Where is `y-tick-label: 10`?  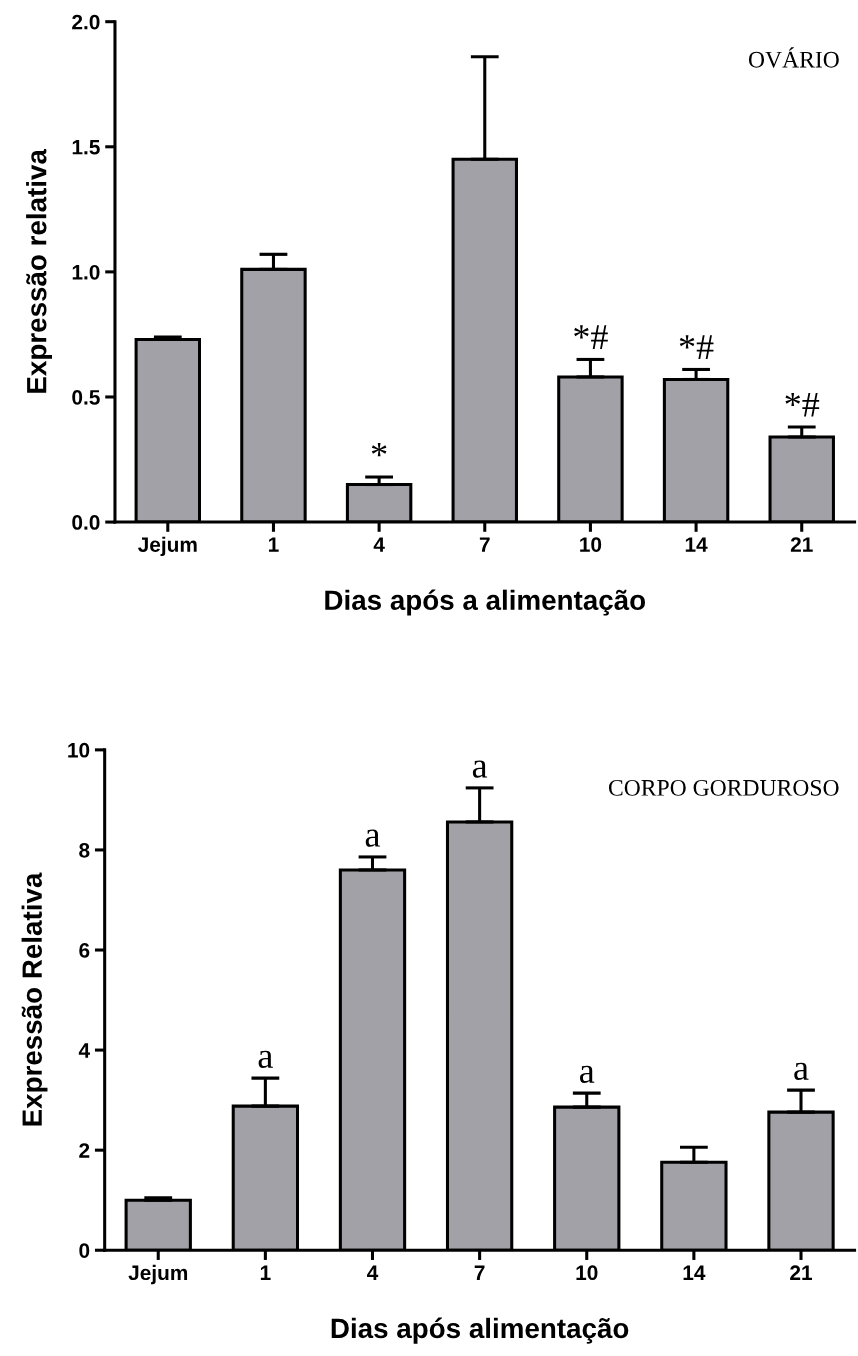
y-tick-label: 10 is located at coordinates (79, 750).